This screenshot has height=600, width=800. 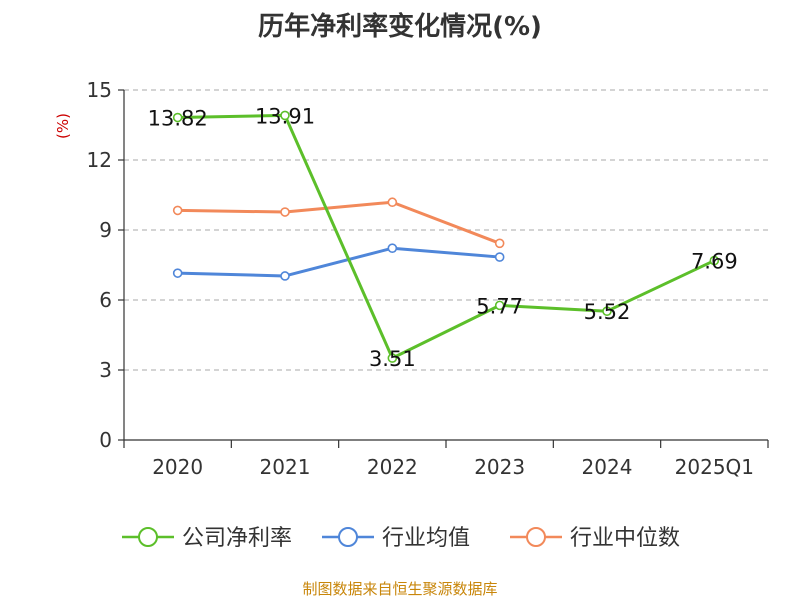 What do you see at coordinates (105, 300) in the screenshot?
I see `y-tick-label: 6` at bounding box center [105, 300].